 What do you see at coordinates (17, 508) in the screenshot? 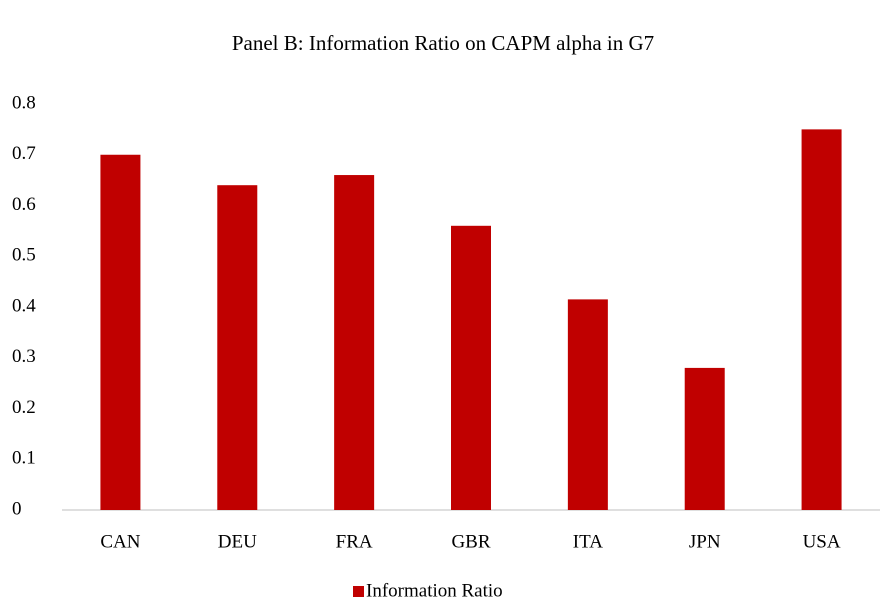
I see `y-tick-label: 0` at bounding box center [17, 508].